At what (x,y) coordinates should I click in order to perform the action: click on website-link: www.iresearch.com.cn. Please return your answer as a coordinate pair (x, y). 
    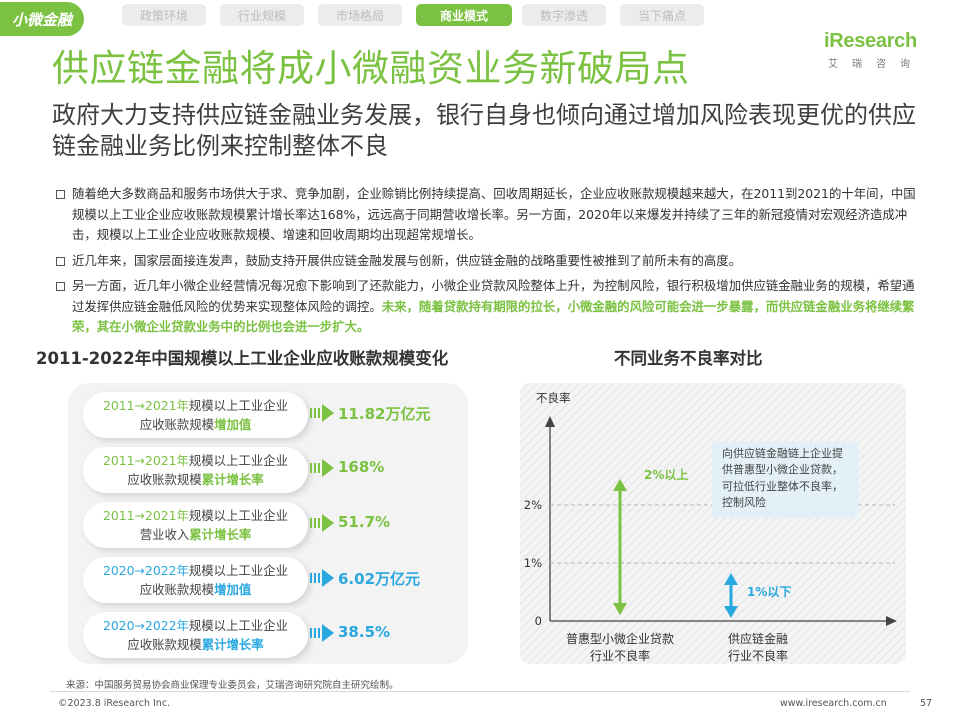
    Looking at the image, I should click on (833, 703).